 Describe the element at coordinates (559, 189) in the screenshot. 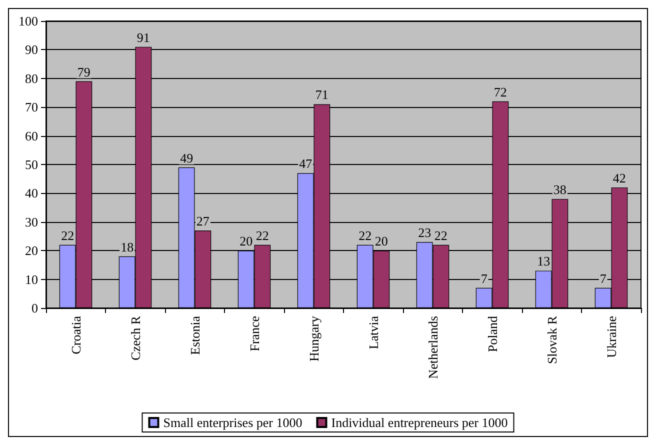

I see `data-label: 38` at that location.